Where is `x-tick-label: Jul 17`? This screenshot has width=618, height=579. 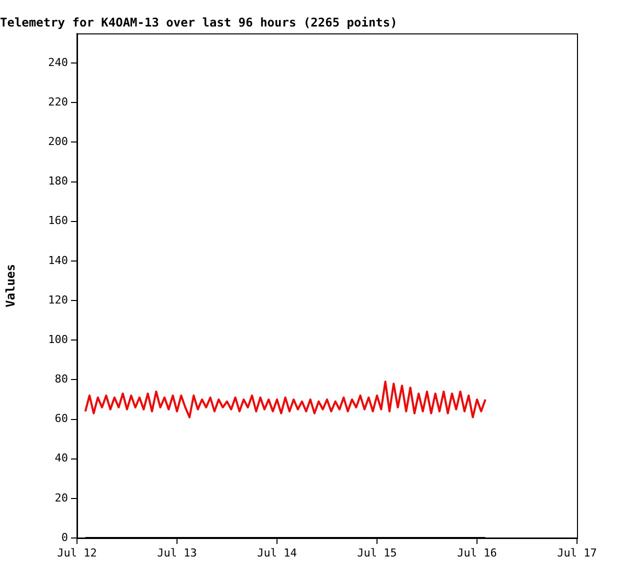 x-tick-label: Jul 17 is located at coordinates (577, 553).